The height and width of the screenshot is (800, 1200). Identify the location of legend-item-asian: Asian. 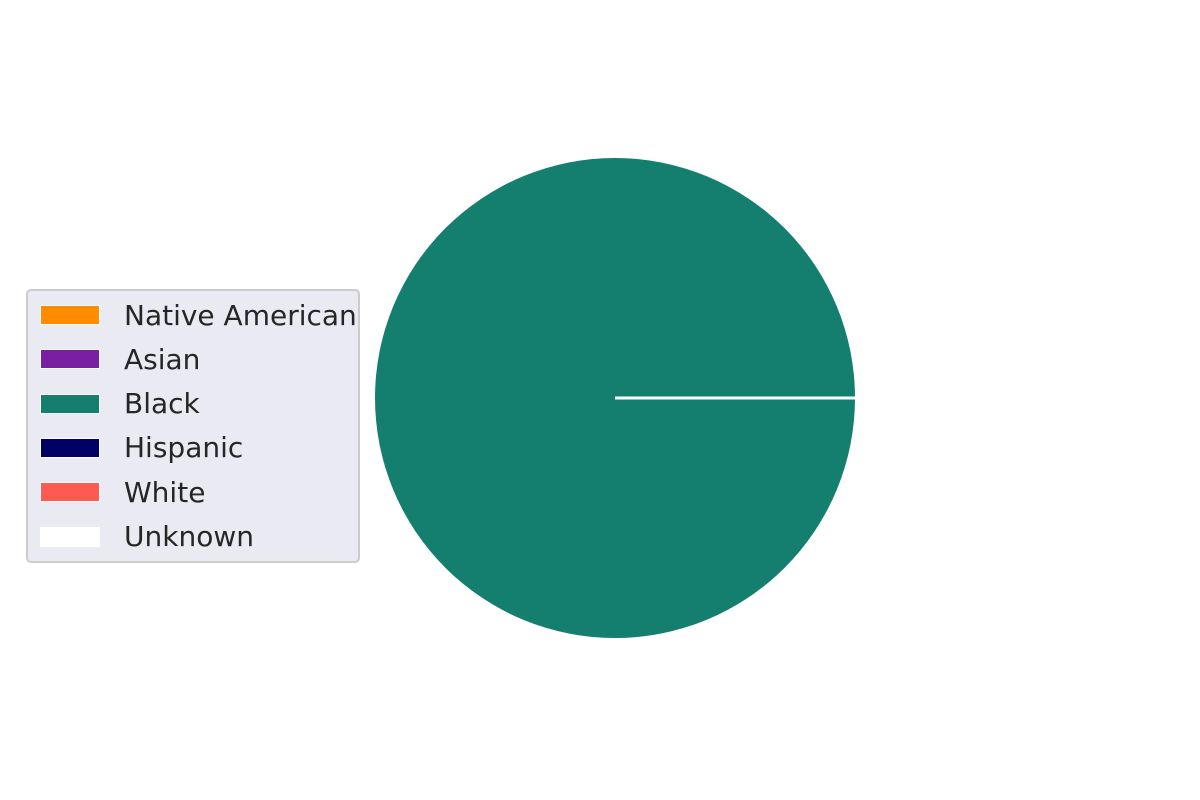
(120, 359).